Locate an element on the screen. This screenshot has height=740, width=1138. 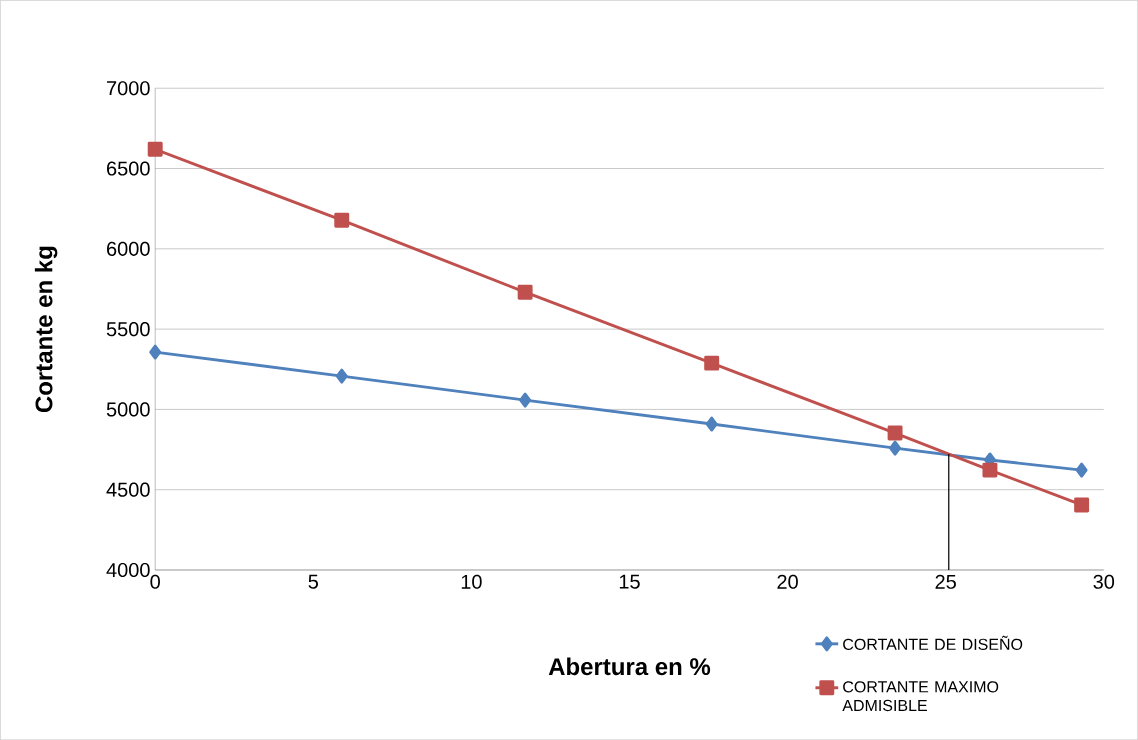
y-tick-label: 4000 is located at coordinates (128, 569).